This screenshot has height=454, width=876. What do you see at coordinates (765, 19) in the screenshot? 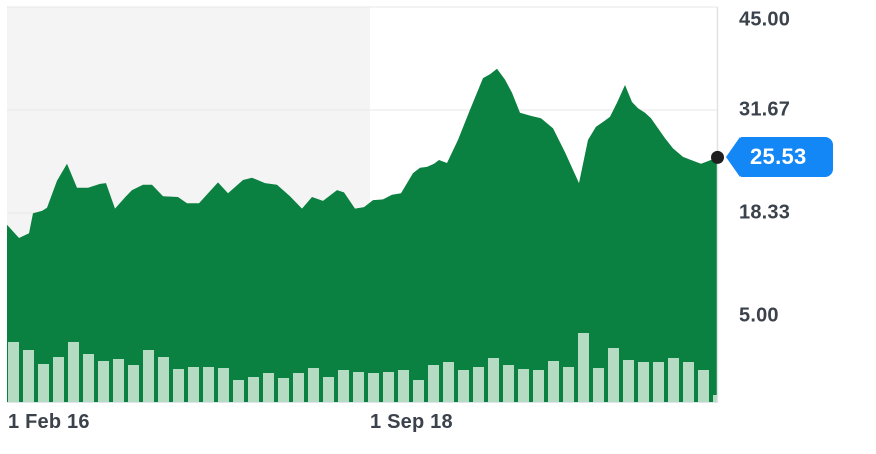
I see `y-axis-tick-45: 45.00` at bounding box center [765, 19].